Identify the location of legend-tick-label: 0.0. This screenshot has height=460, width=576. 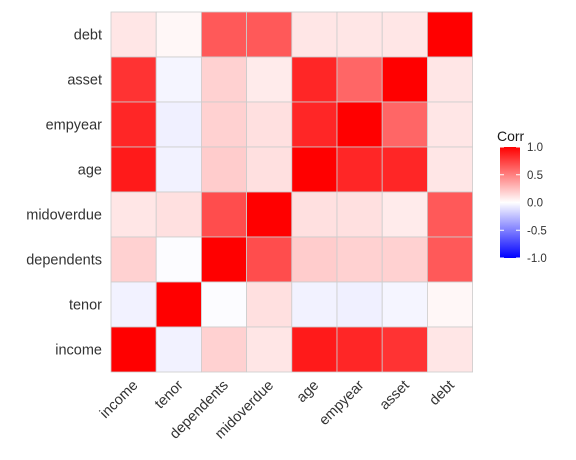
(535, 204).